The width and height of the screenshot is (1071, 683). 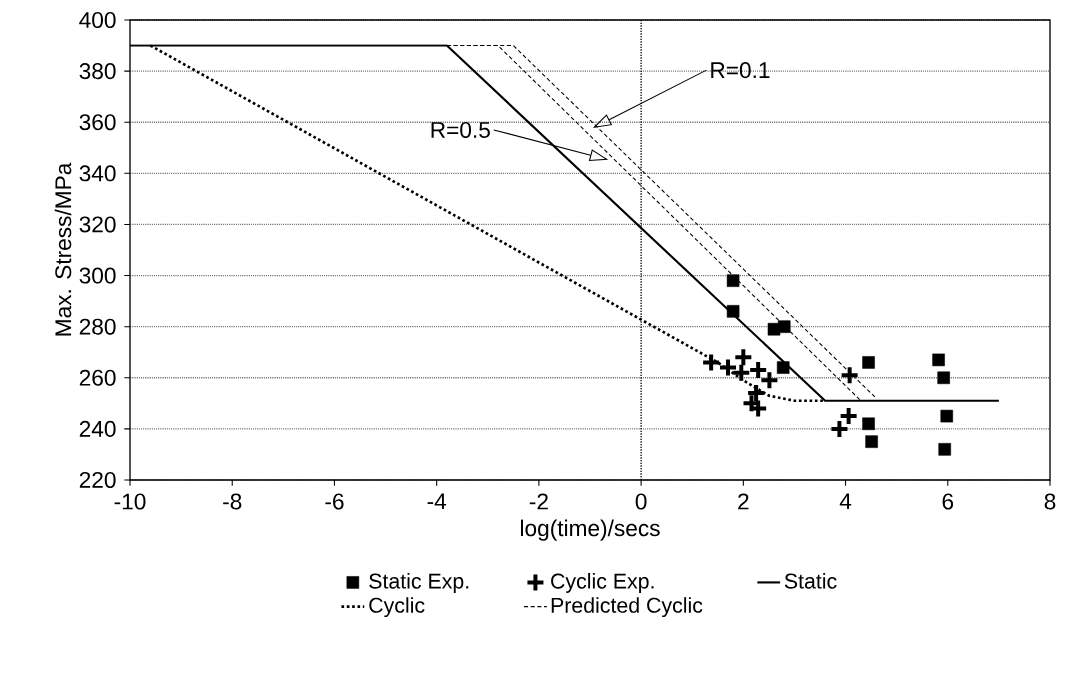 I want to click on y-tick-label: 280, so click(x=97, y=326).